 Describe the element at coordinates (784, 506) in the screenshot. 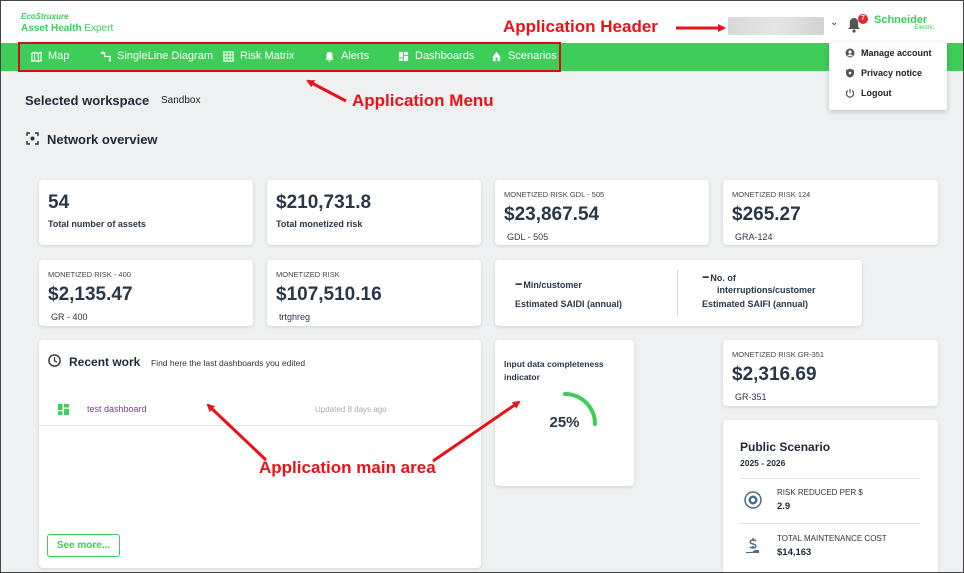

I see `scenario-metric-value: 2.9` at that location.